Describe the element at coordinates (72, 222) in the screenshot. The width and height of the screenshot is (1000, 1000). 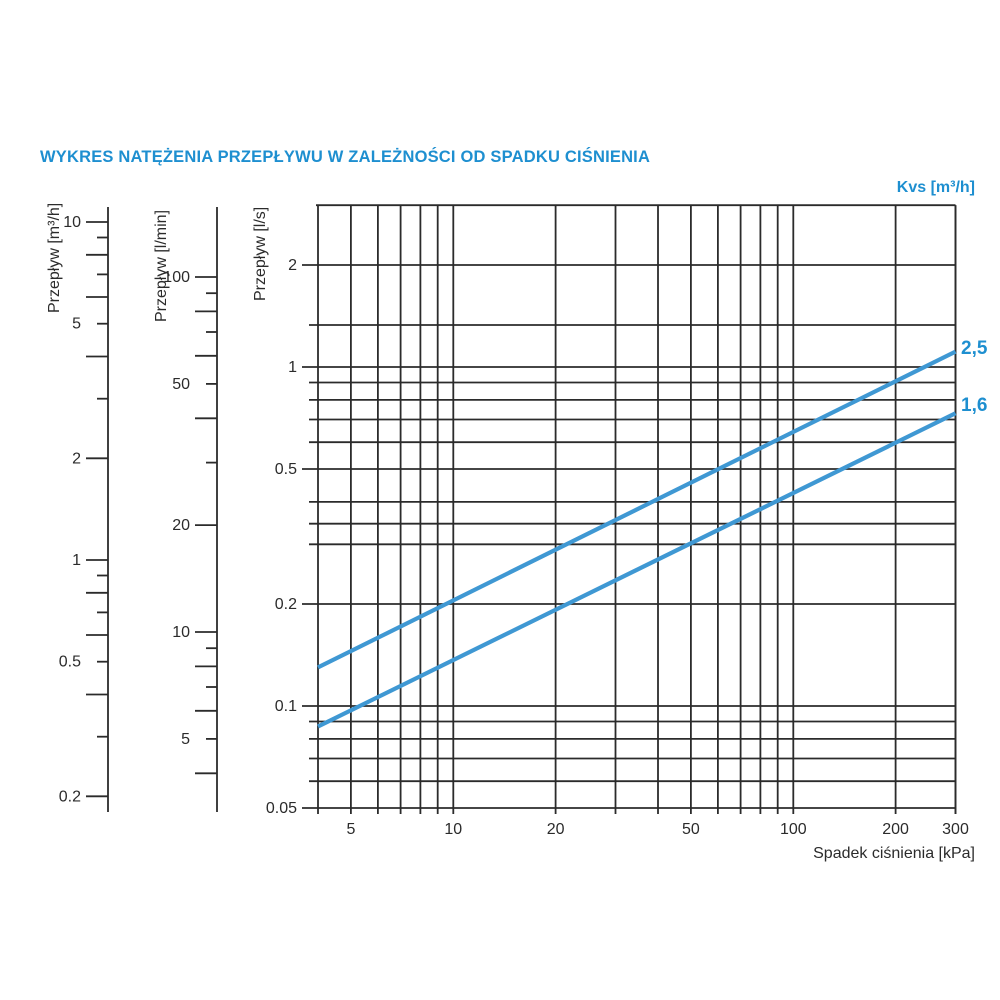
I see `tick-label-m3h: 10` at that location.